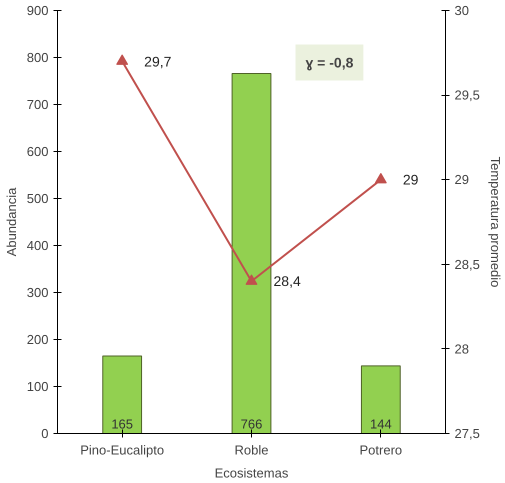 Image resolution: width=505 pixels, height=483 pixels. What do you see at coordinates (37, 339) in the screenshot?
I see `y-tick-label: 200` at bounding box center [37, 339].